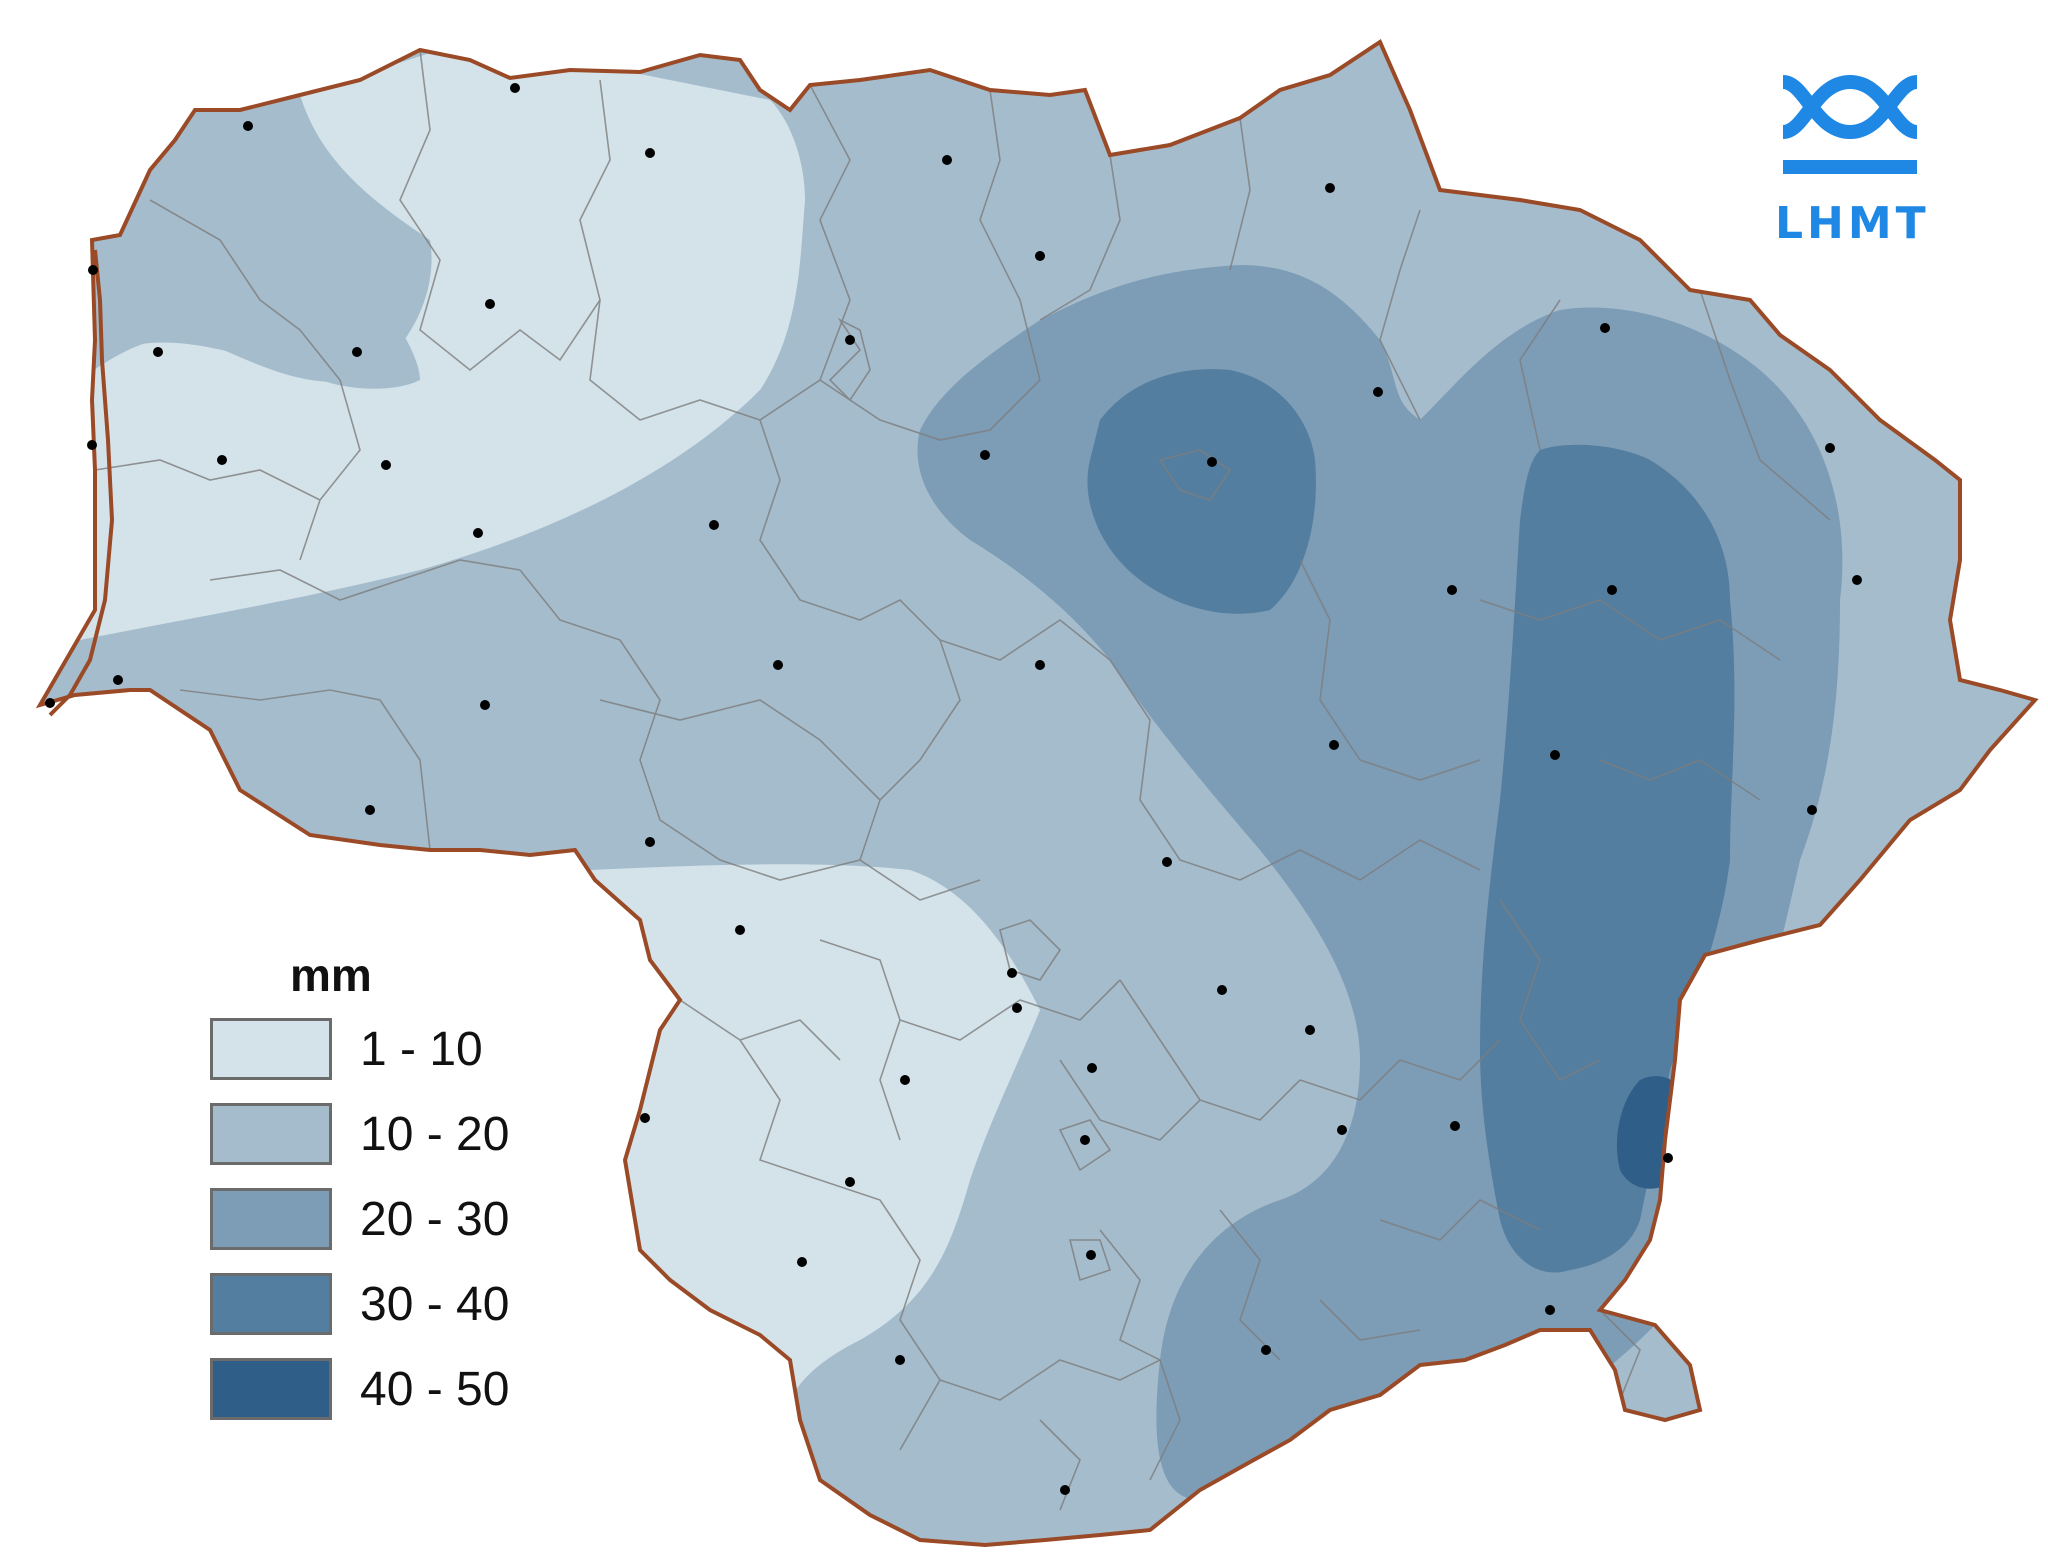 The width and height of the screenshot is (2048, 1568). Describe the element at coordinates (1607, 858) in the screenshot. I see `zone-30-40-east` at that location.